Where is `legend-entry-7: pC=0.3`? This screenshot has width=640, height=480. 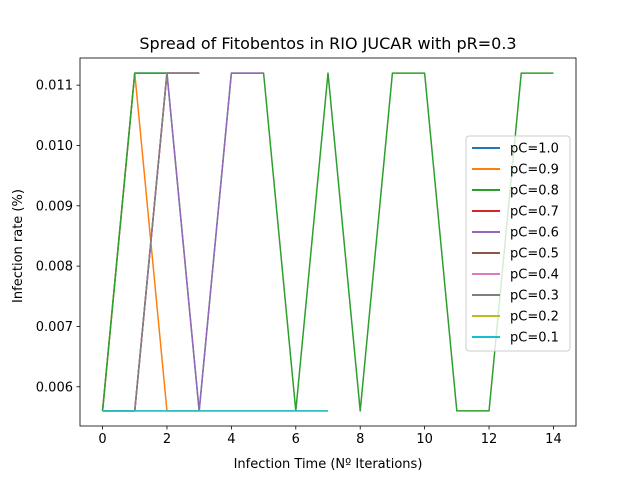 legend-entry-7: pC=0.3 is located at coordinates (534, 296).